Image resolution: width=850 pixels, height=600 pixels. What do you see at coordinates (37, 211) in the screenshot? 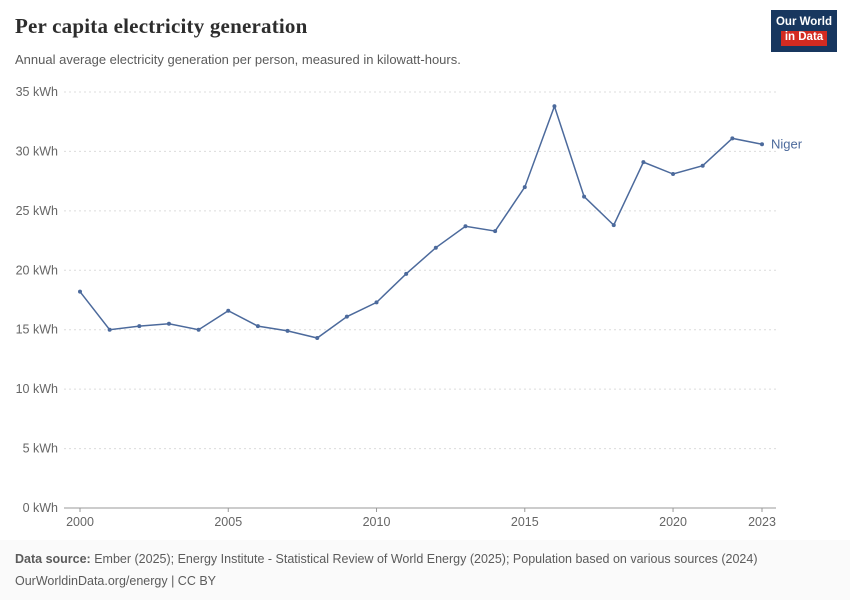
I see `y-tick-label: 25 kWh` at bounding box center [37, 211].